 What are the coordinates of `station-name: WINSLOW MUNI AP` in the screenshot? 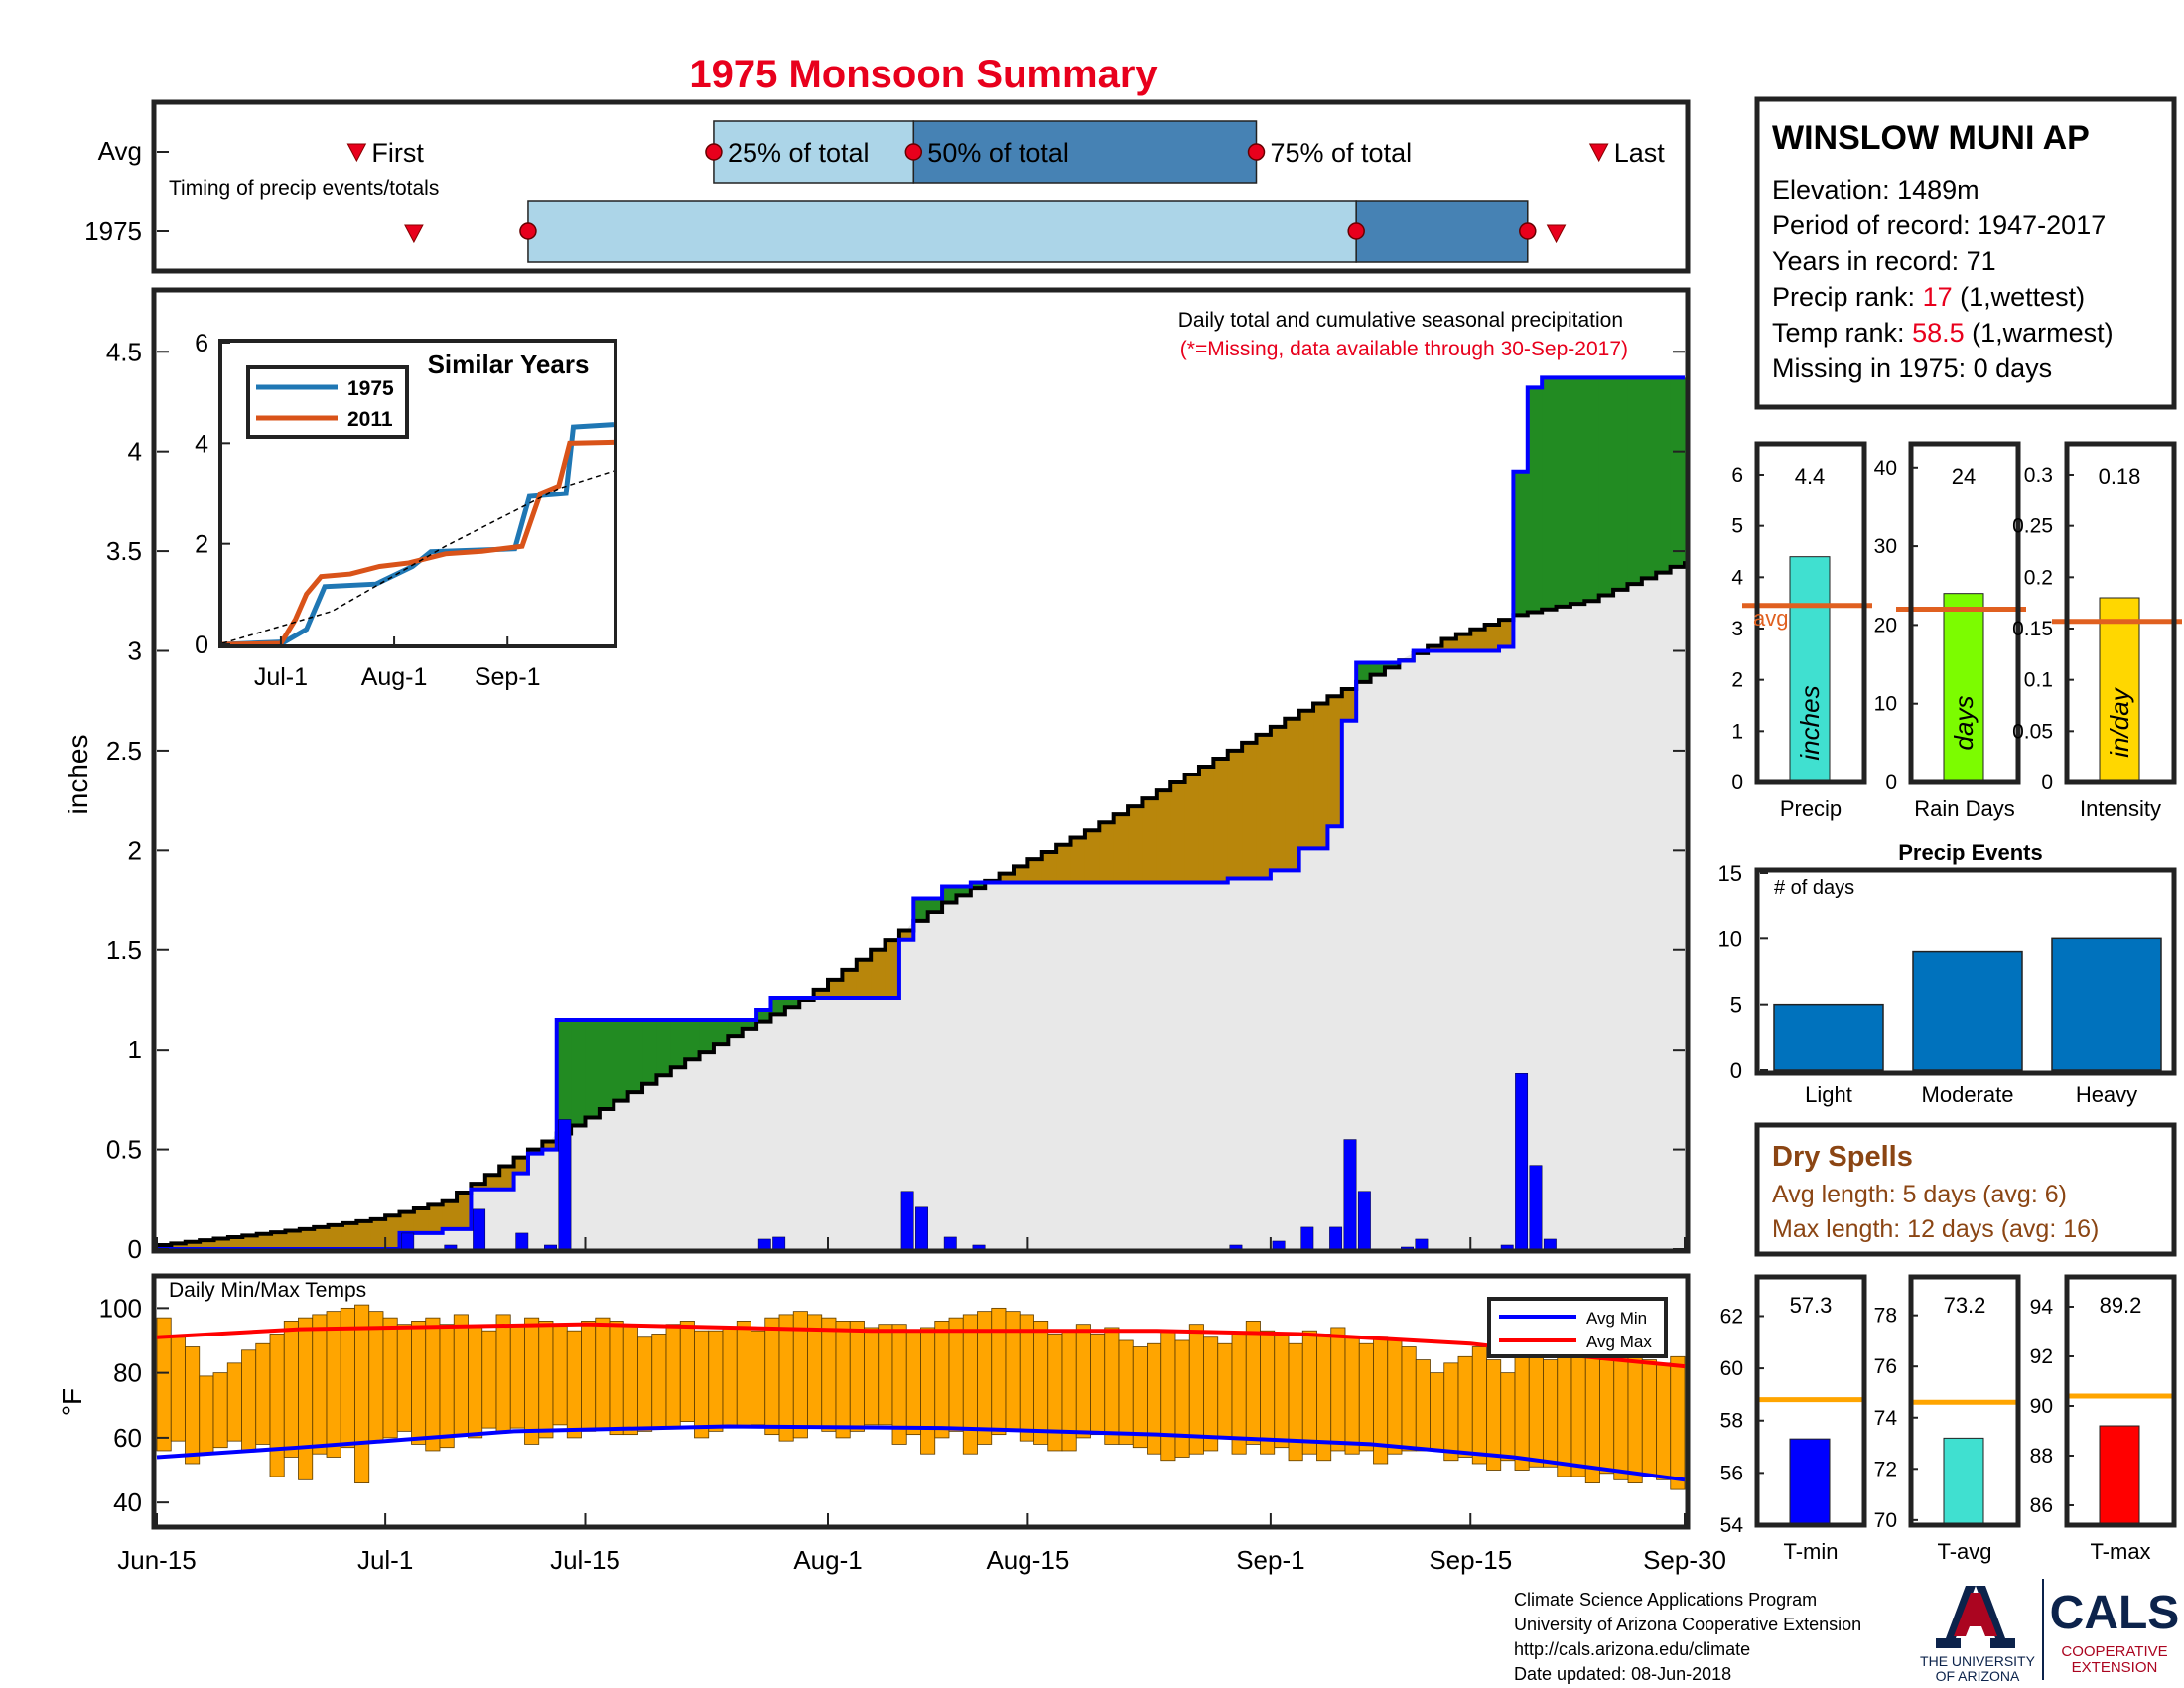 It's located at (1931, 138).